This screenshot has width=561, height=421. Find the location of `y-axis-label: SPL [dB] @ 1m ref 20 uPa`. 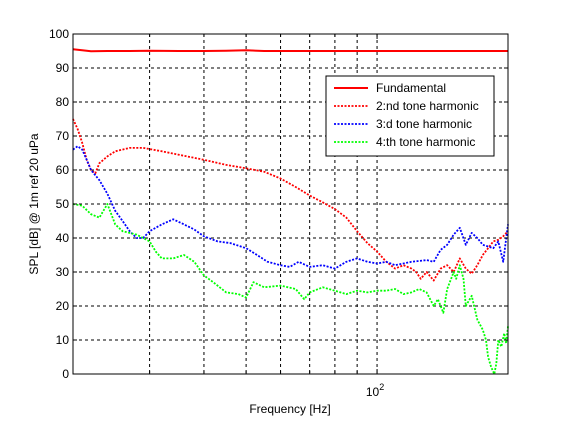

y-axis-label: SPL [dB] @ 1m ref 20 uPa is located at coordinates (34, 203).